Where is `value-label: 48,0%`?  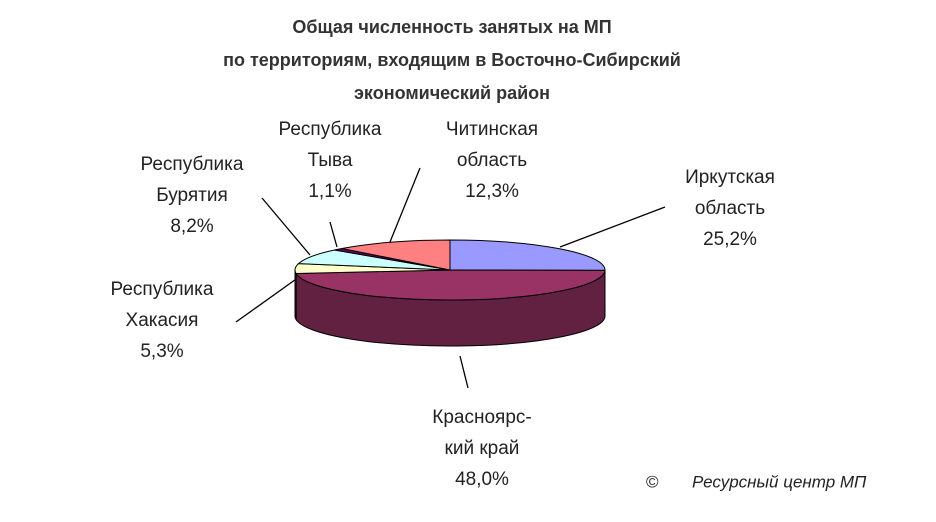 value-label: 48,0% is located at coordinates (482, 479).